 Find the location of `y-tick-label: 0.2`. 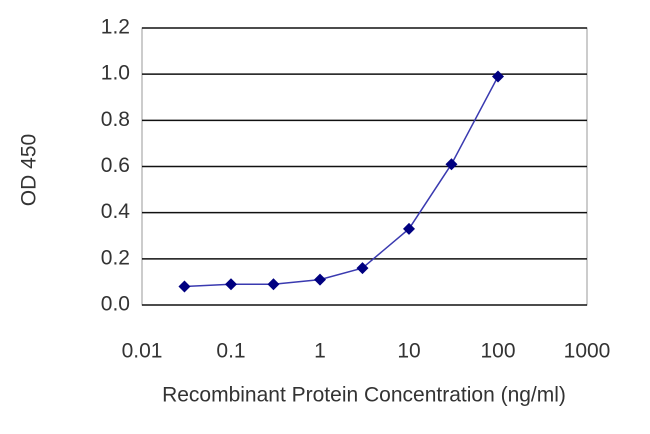

y-tick-label: 0.2 is located at coordinates (115, 257).